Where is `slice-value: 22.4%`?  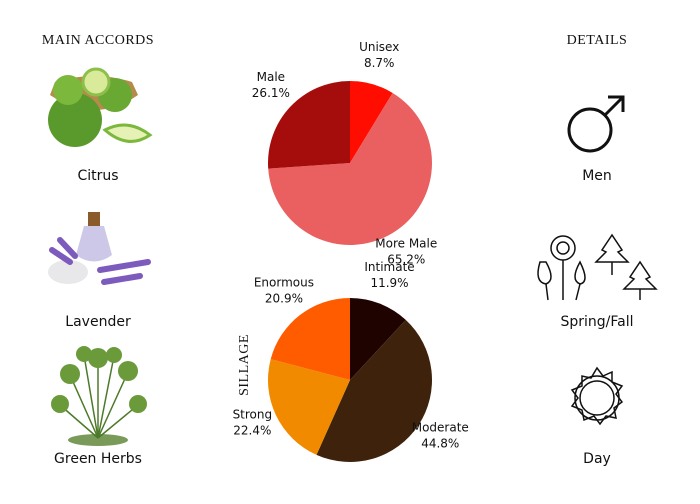
slice-value: 22.4% is located at coordinates (252, 431).